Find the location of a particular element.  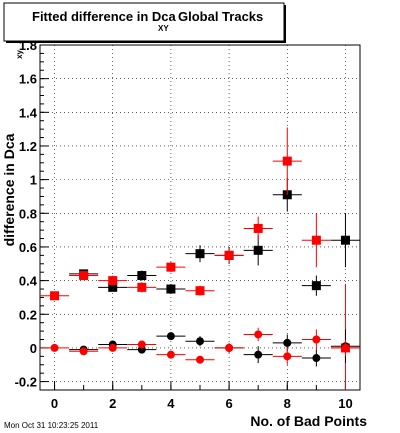

x-tick-label: 8 is located at coordinates (287, 403).